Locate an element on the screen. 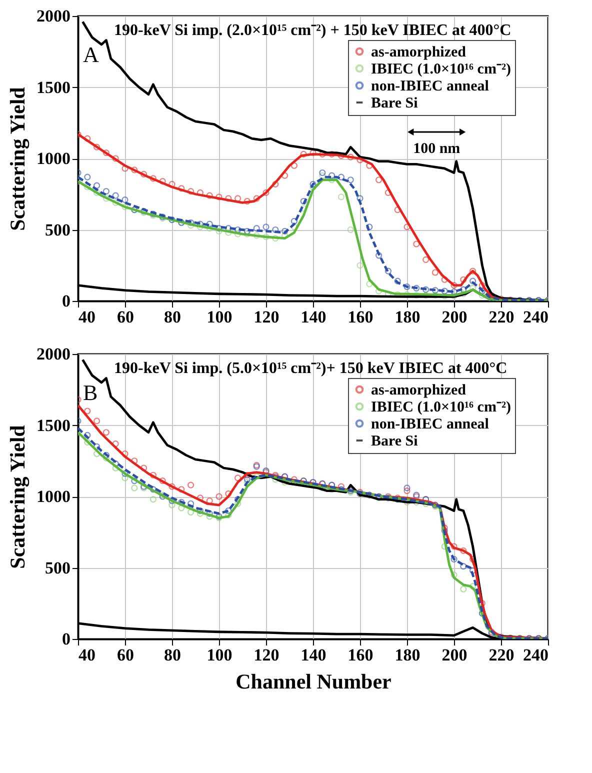 This screenshot has width=592, height=773. annotation: B is located at coordinates (90, 392).